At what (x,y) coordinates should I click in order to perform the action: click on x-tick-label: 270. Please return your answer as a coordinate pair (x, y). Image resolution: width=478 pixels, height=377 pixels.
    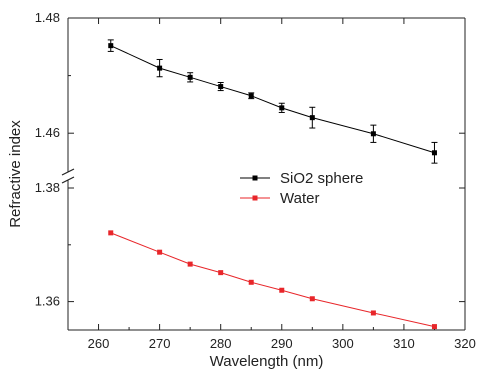
    Looking at the image, I should click on (160, 343).